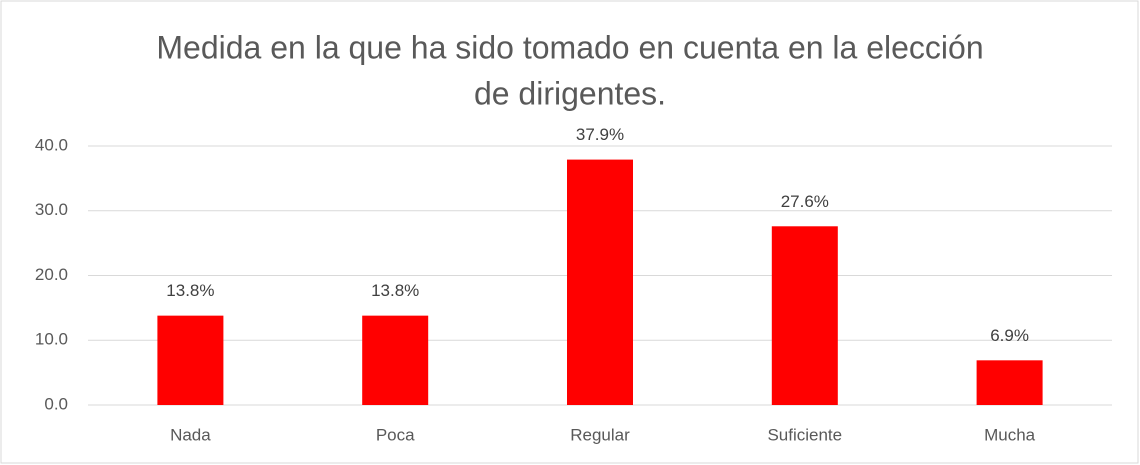  What do you see at coordinates (805, 201) in the screenshot?
I see `value-label: 27.6%` at bounding box center [805, 201].